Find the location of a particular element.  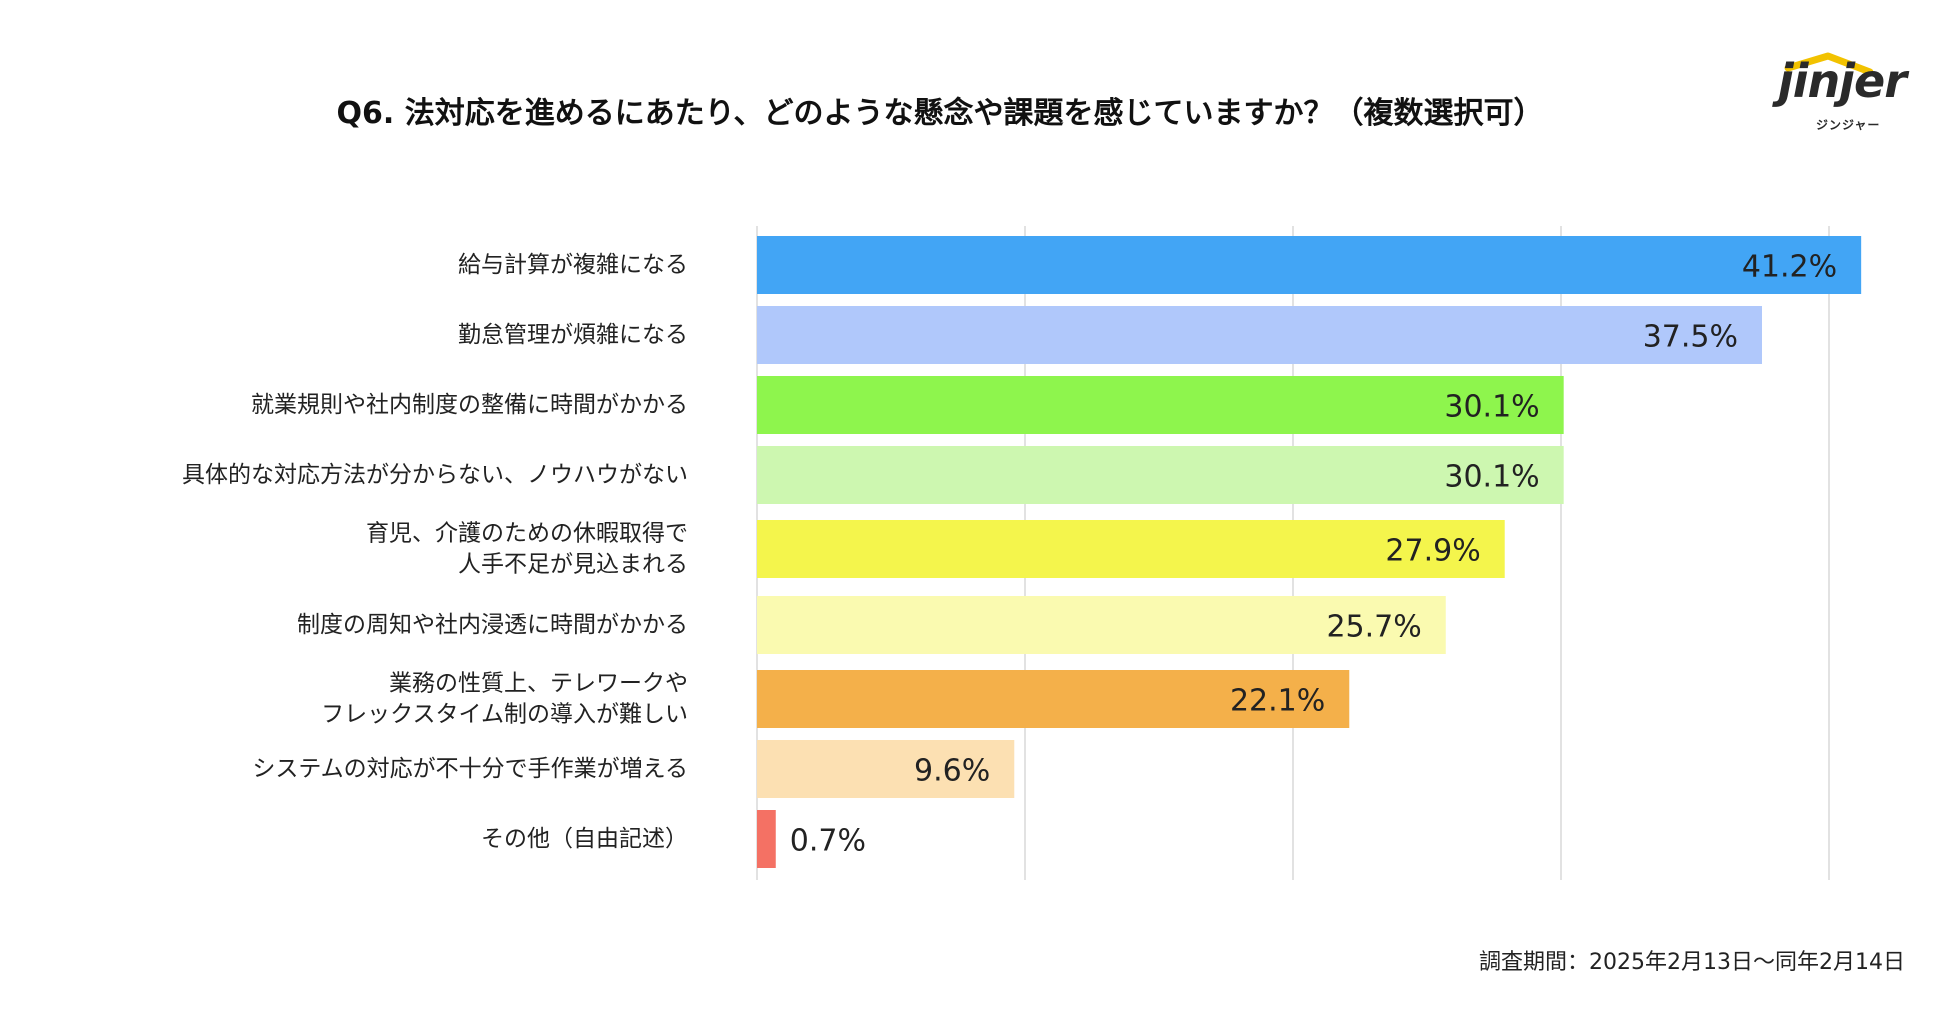

category-label: 業務の性質上、テレワークや is located at coordinates (538, 684).